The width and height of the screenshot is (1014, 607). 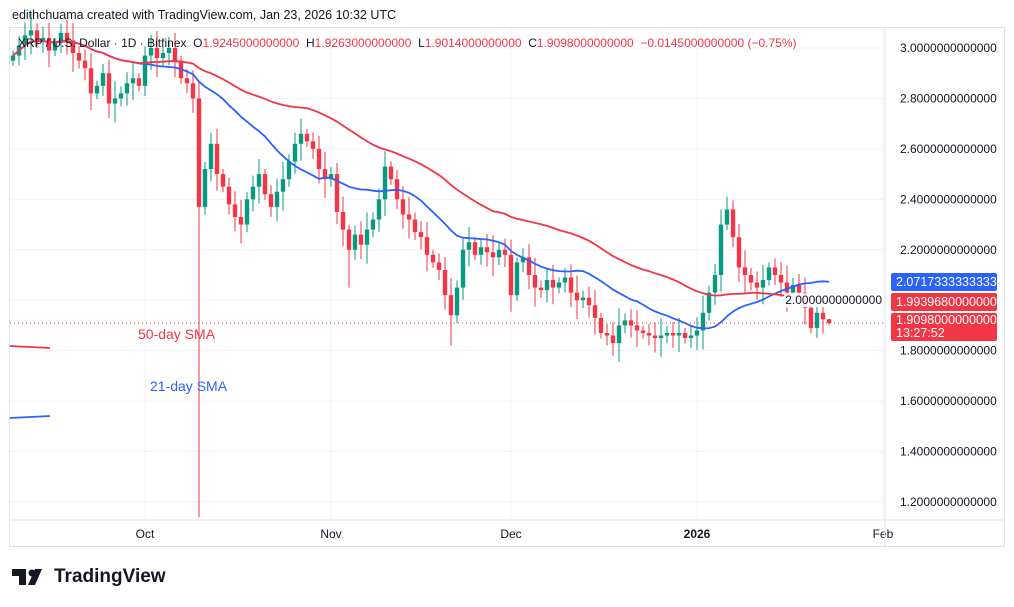 I want to click on last-price-tag: 1.9098000000000 13:27:52, so click(x=944, y=327).